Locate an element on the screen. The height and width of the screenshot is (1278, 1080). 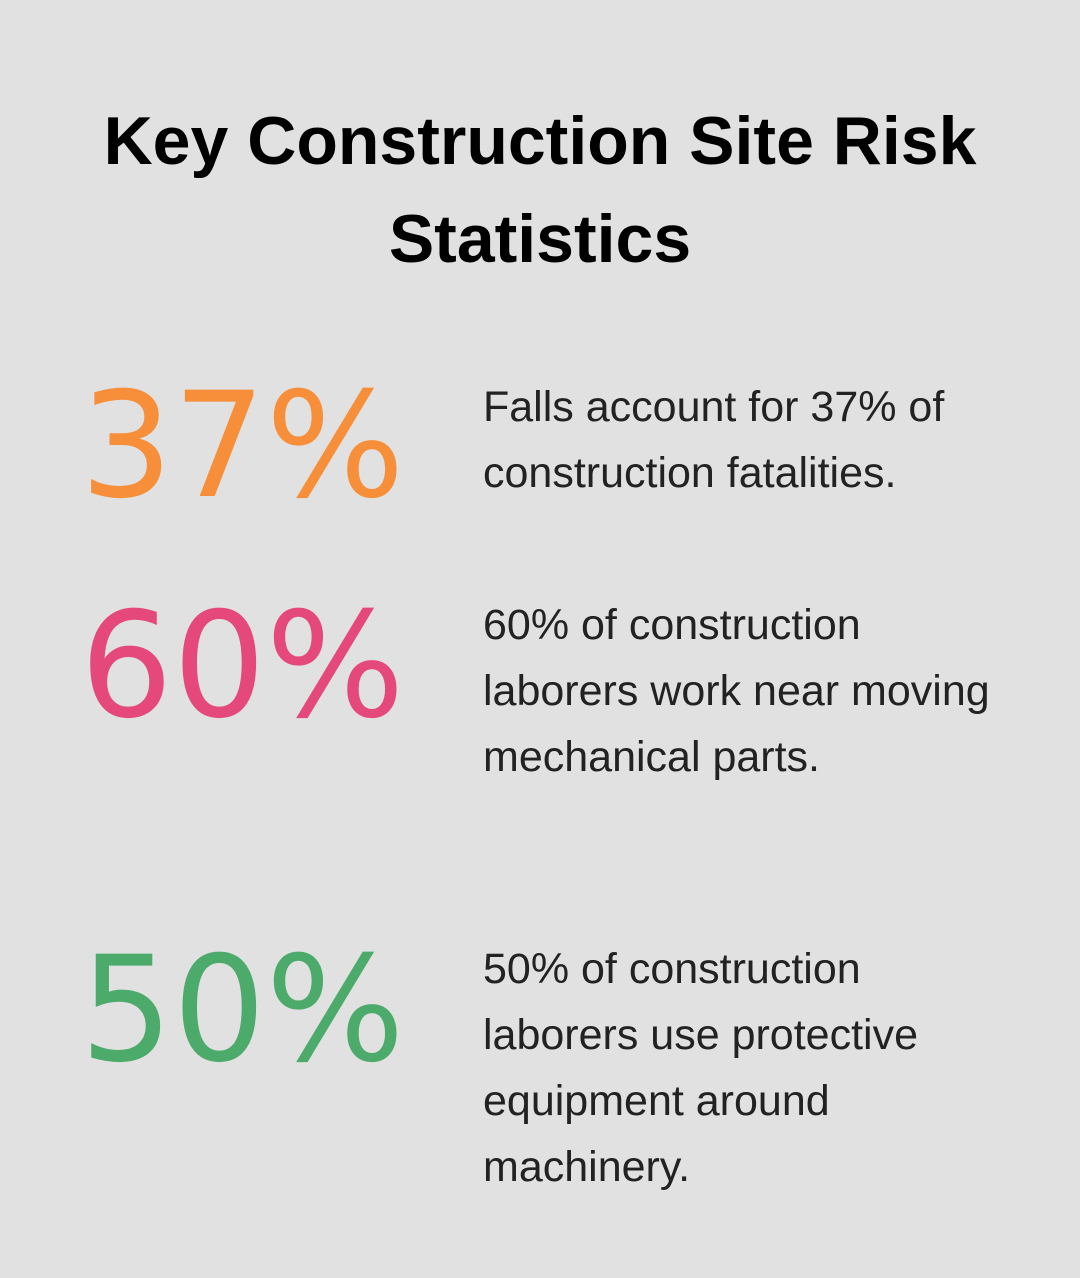
stat-value: 60% is located at coordinates (242, 666).